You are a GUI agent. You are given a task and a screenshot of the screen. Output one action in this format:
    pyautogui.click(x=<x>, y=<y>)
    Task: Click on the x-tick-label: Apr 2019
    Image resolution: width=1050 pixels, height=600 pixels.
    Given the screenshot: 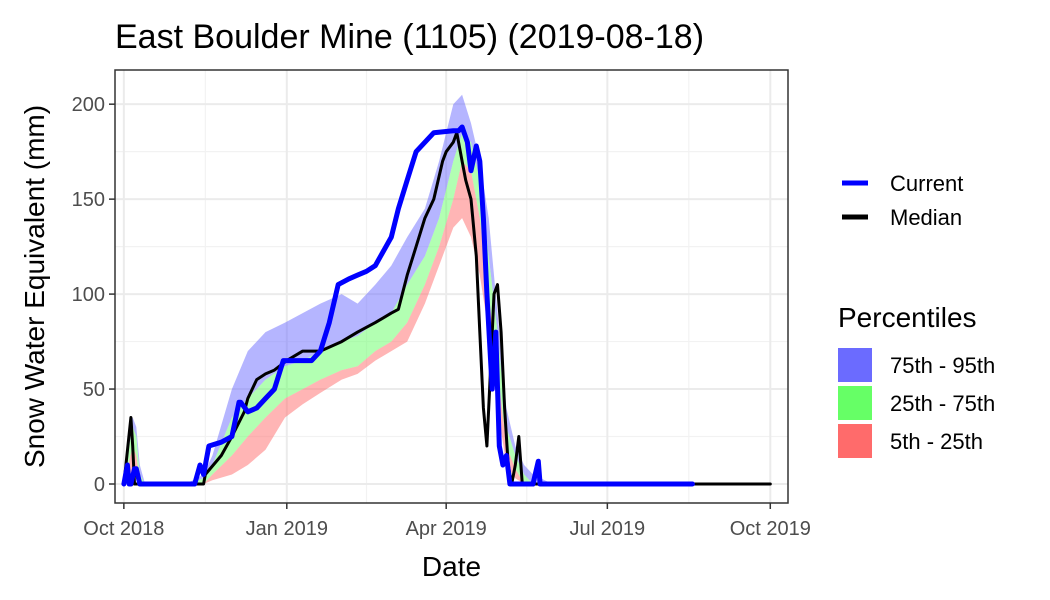 What is the action you would take?
    pyautogui.click(x=446, y=529)
    